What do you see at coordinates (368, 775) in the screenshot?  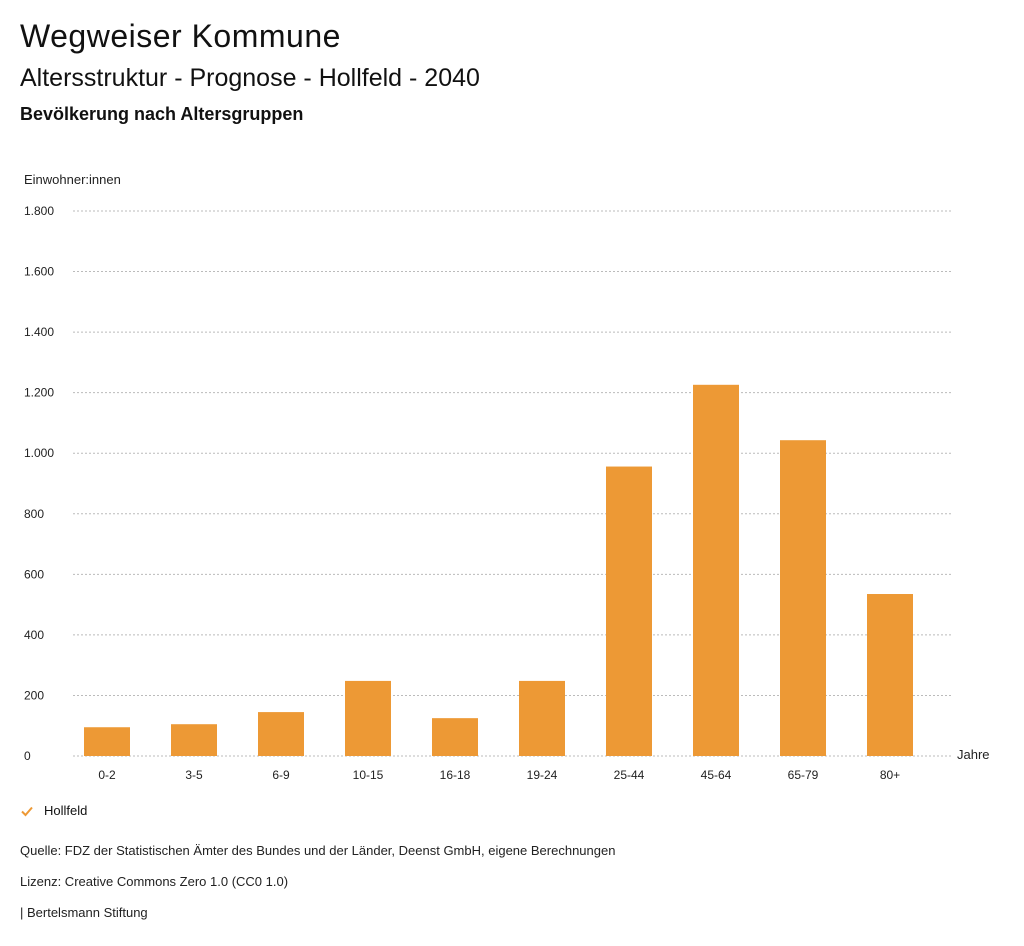 I see `x-tick-label: 10-15` at bounding box center [368, 775].